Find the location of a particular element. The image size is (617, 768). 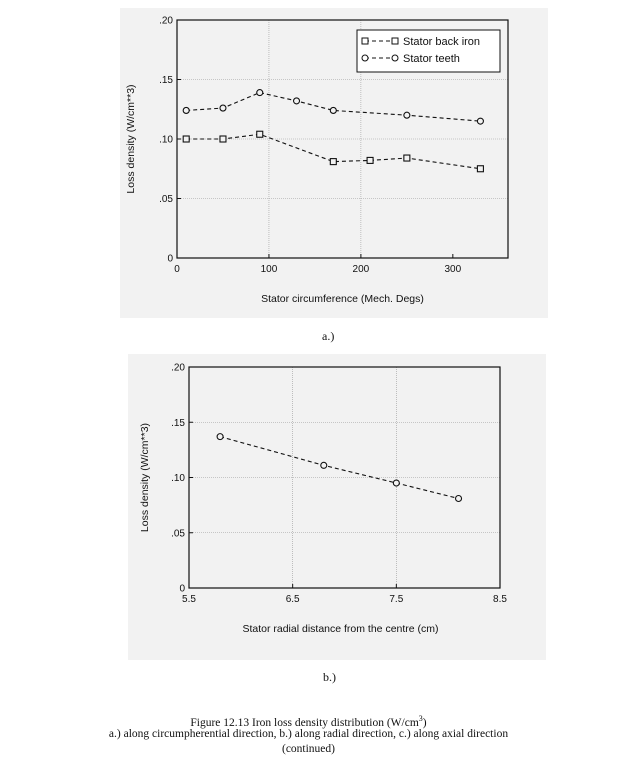

panel-label-b: b.) is located at coordinates (329, 677).